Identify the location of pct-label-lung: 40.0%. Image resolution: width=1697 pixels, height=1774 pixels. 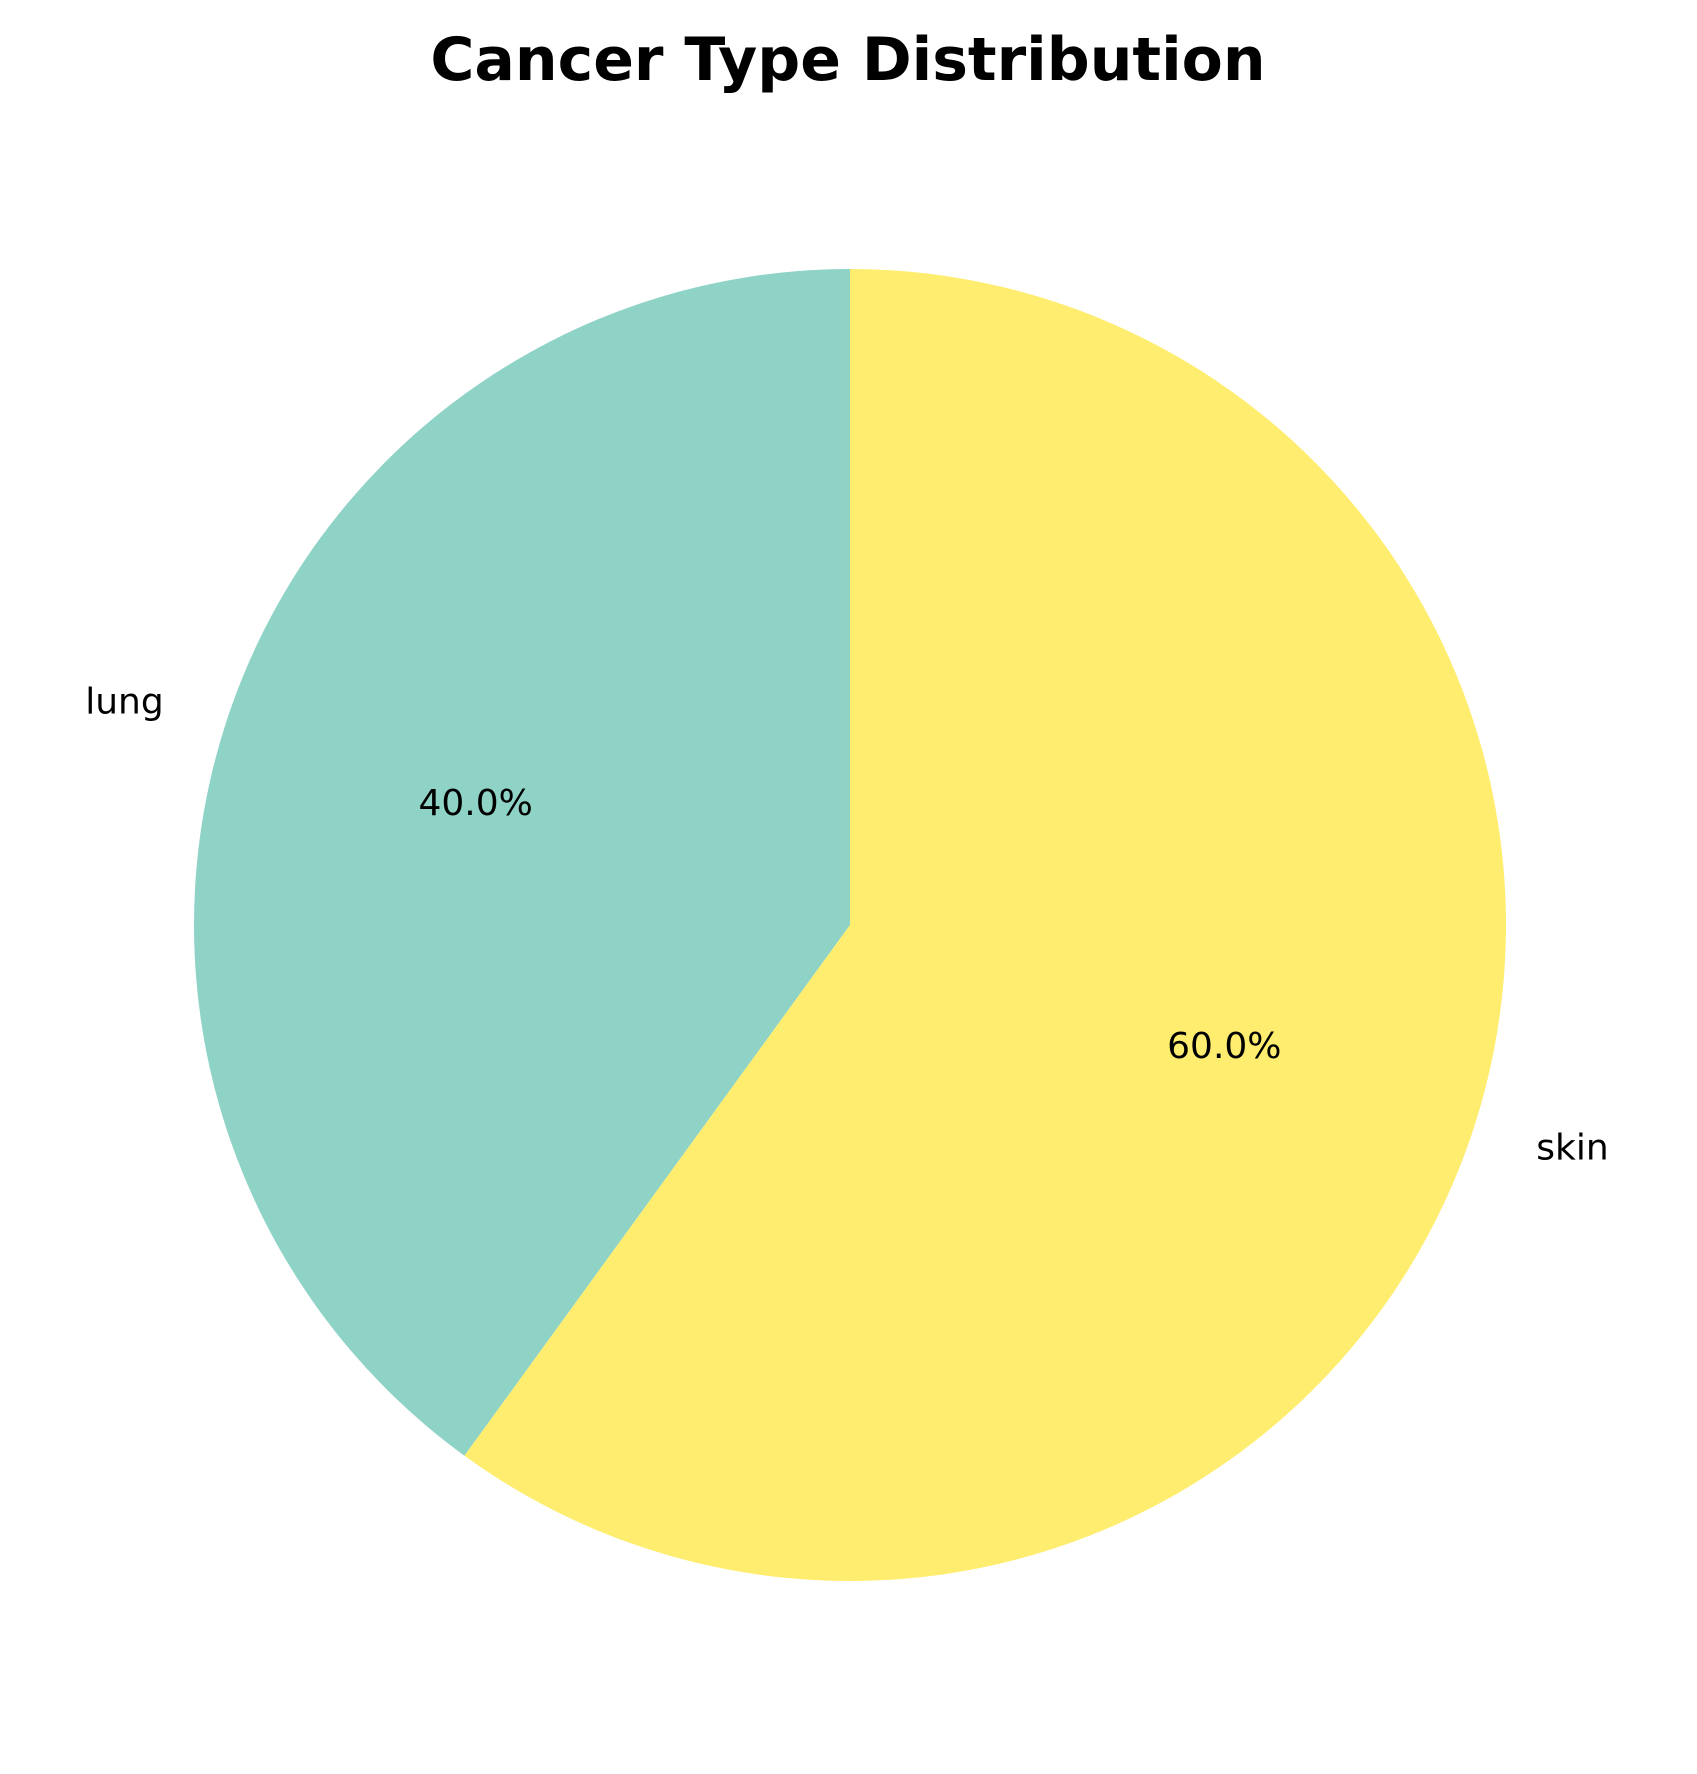
(475, 803).